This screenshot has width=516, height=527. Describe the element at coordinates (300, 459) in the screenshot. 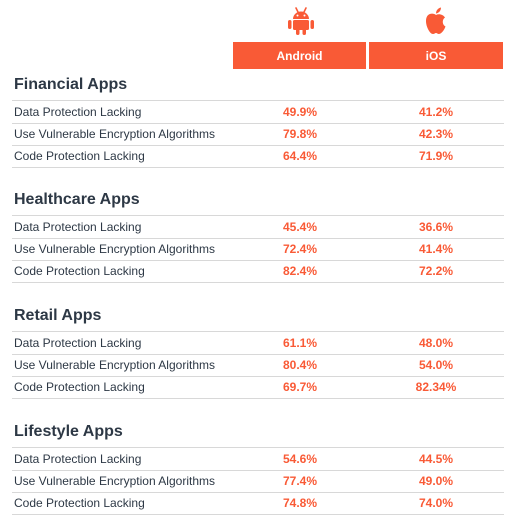

I see `android-value: 54.6%` at that location.